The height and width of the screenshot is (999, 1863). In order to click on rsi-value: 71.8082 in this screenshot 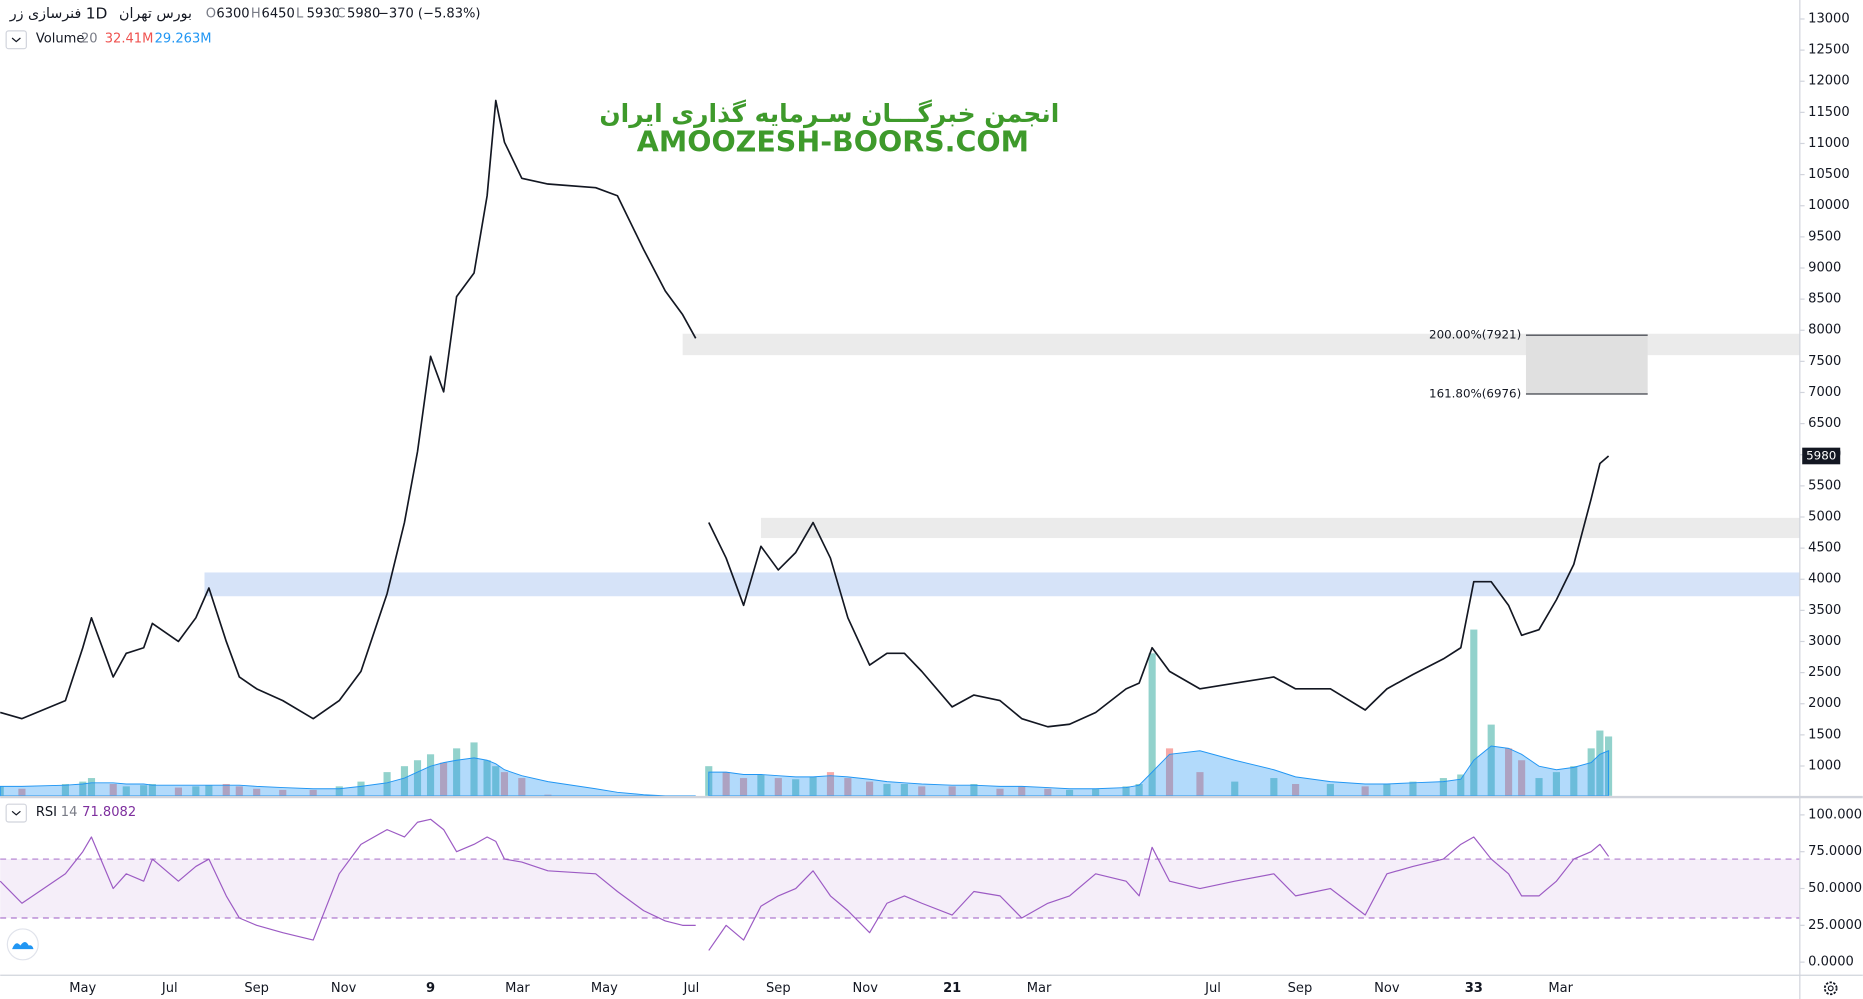, I will do `click(109, 812)`.